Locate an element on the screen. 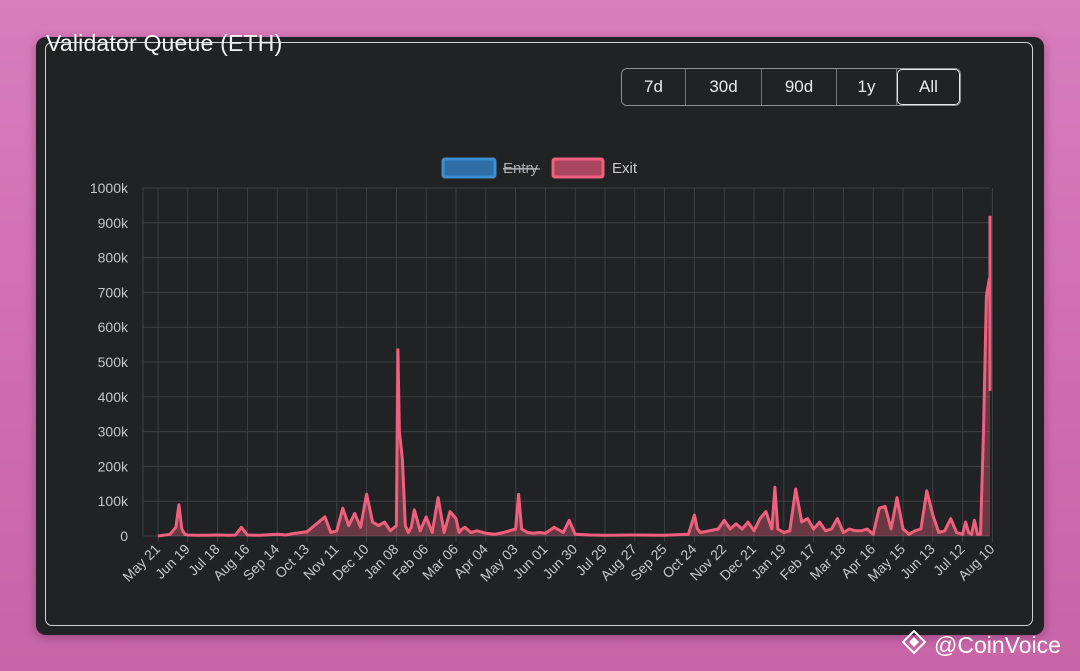 The height and width of the screenshot is (671, 1080). page-title: Validator Queue (ETH) is located at coordinates (164, 43).